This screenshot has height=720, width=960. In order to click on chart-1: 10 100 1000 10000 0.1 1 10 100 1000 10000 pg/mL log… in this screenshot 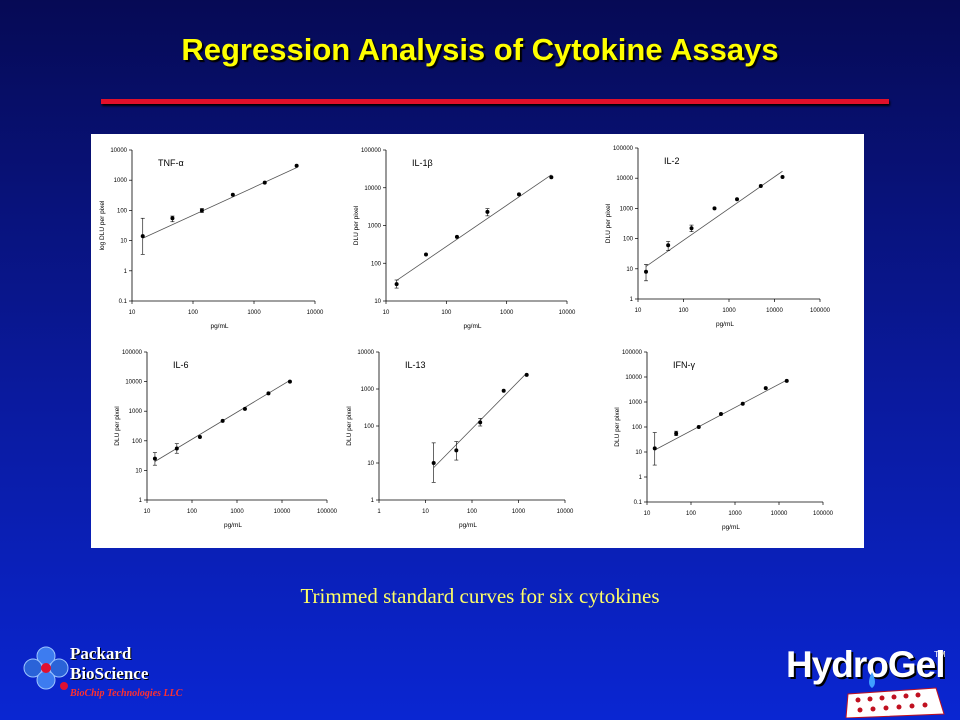, I will do `click(211, 239)`.